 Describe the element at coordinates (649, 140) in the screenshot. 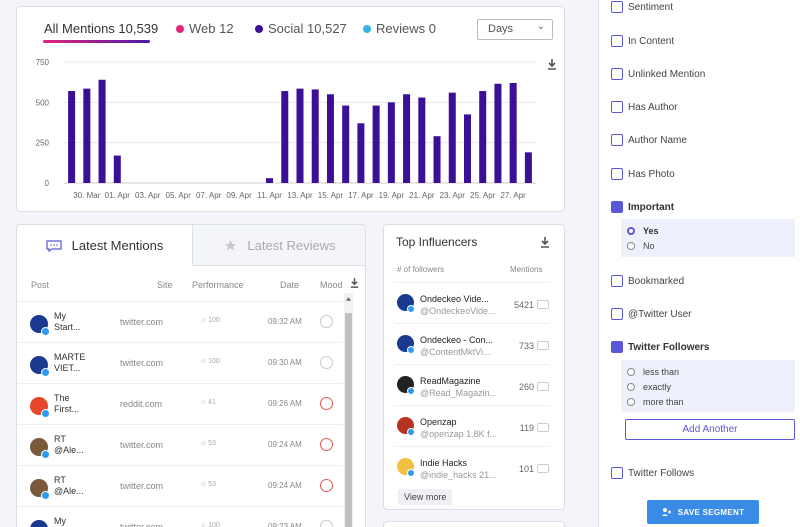

I see `filter-author-name: Author Name` at that location.